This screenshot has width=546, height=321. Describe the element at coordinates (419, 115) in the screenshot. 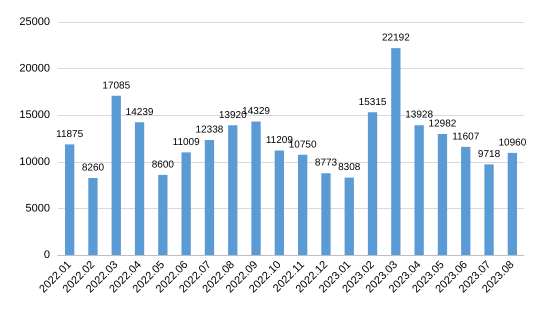

I see `data-label: 13928` at that location.